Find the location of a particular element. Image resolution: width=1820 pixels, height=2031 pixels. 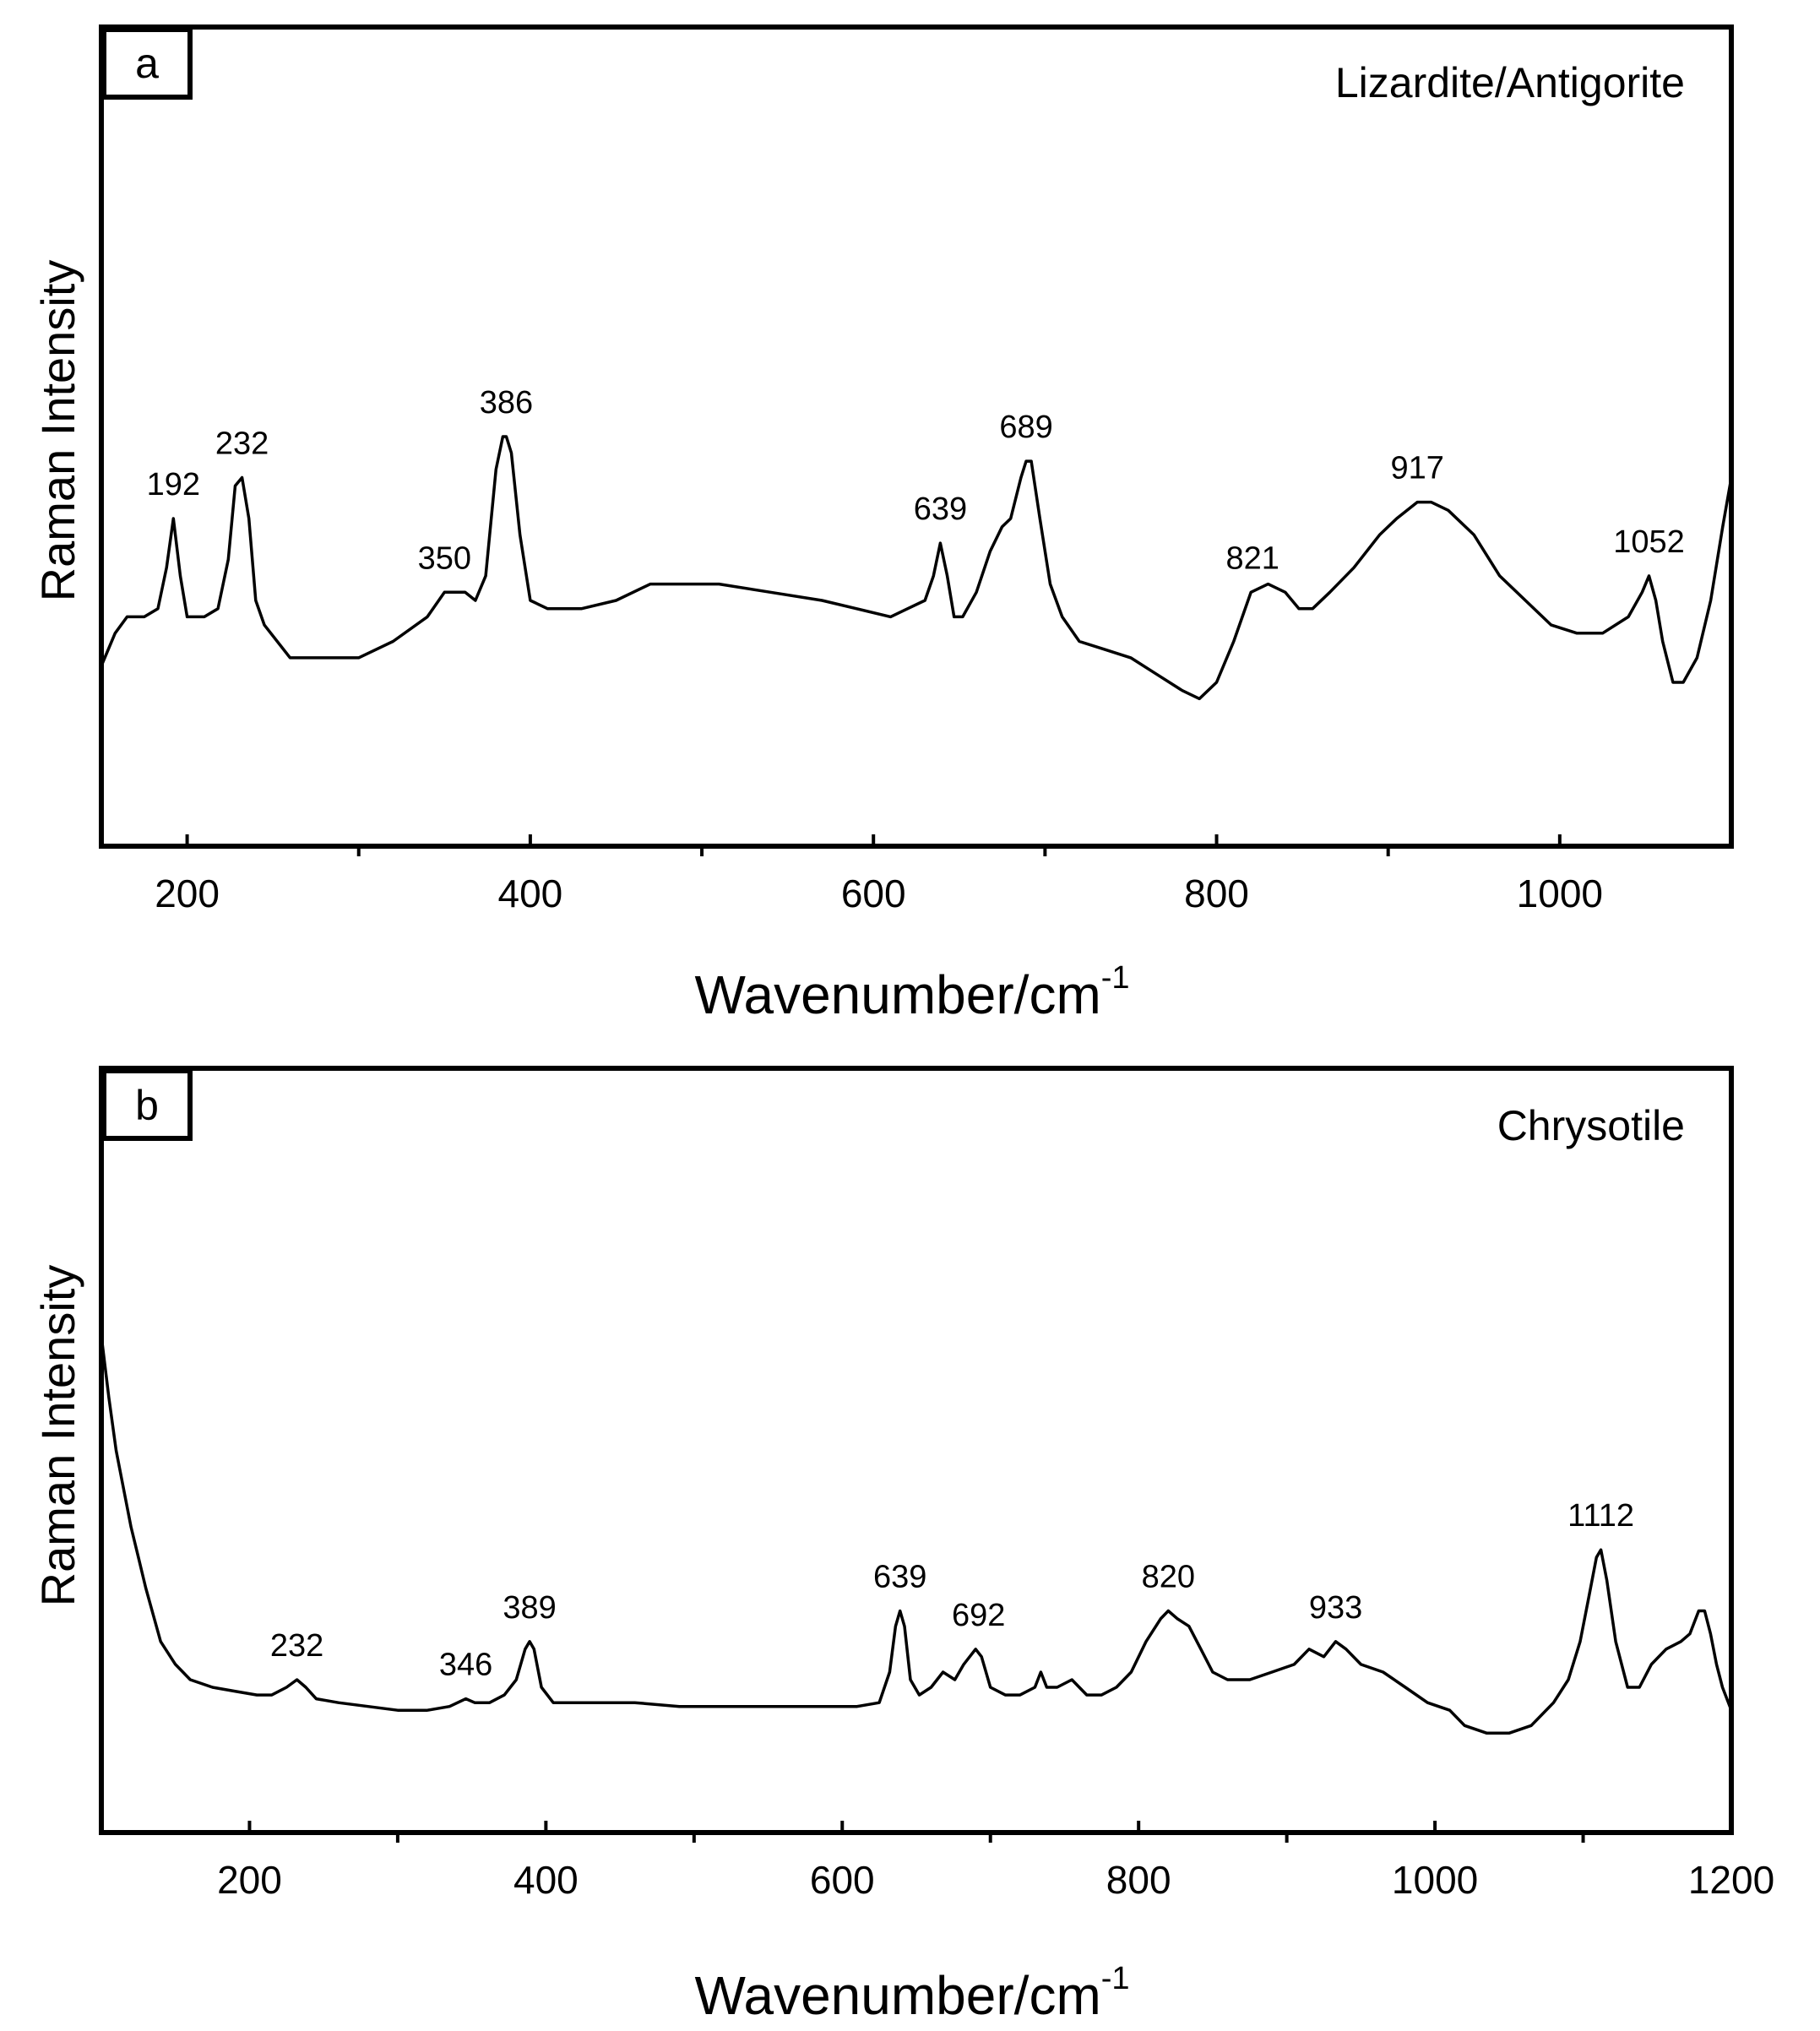

panel-a-x-axis-label-sup: -1 is located at coordinates (1115, 978).